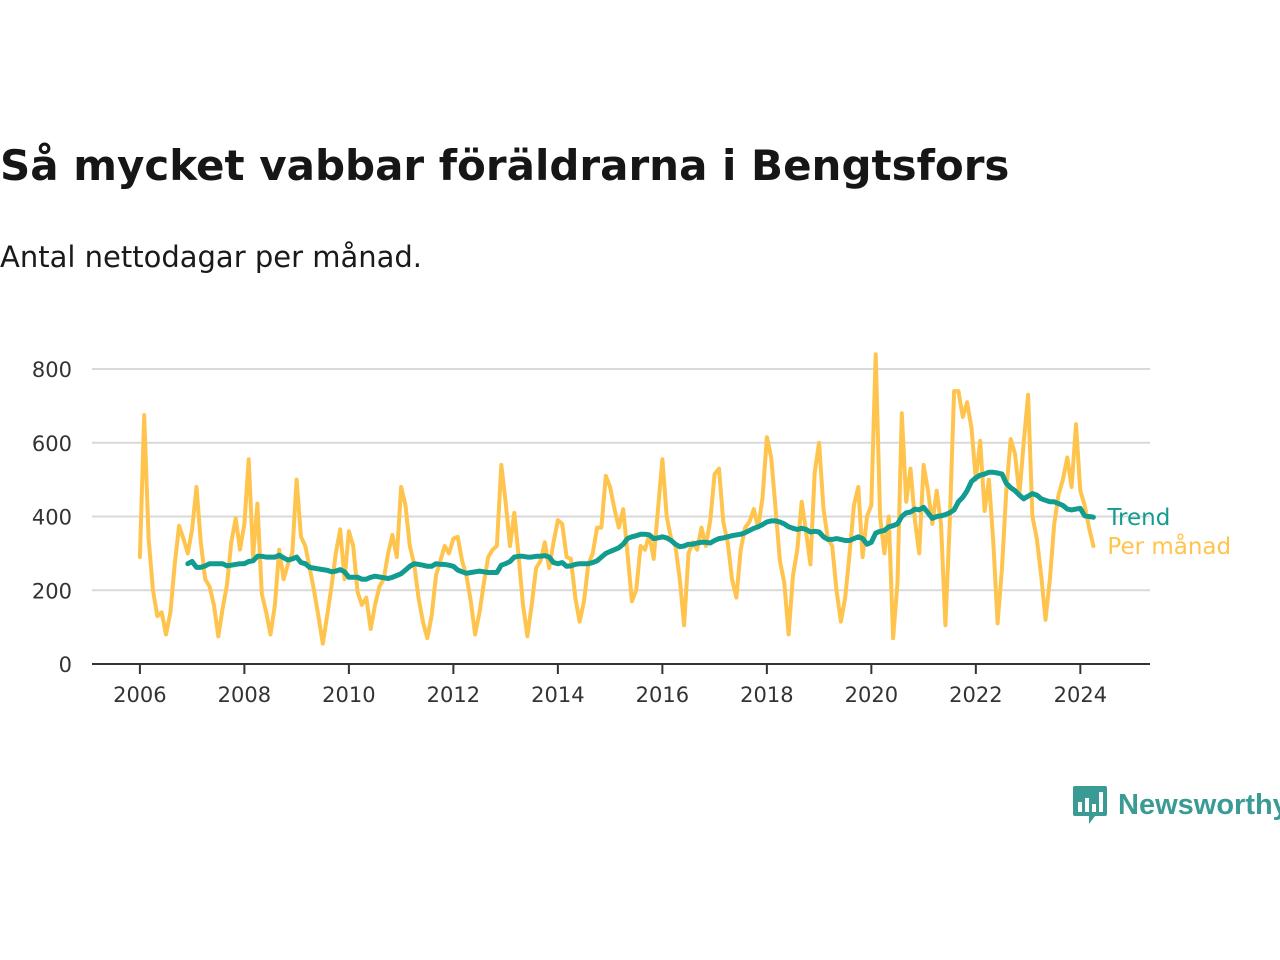 This screenshot has width=1280, height=960. I want to click on series-label-trend: Trend, so click(1138, 518).